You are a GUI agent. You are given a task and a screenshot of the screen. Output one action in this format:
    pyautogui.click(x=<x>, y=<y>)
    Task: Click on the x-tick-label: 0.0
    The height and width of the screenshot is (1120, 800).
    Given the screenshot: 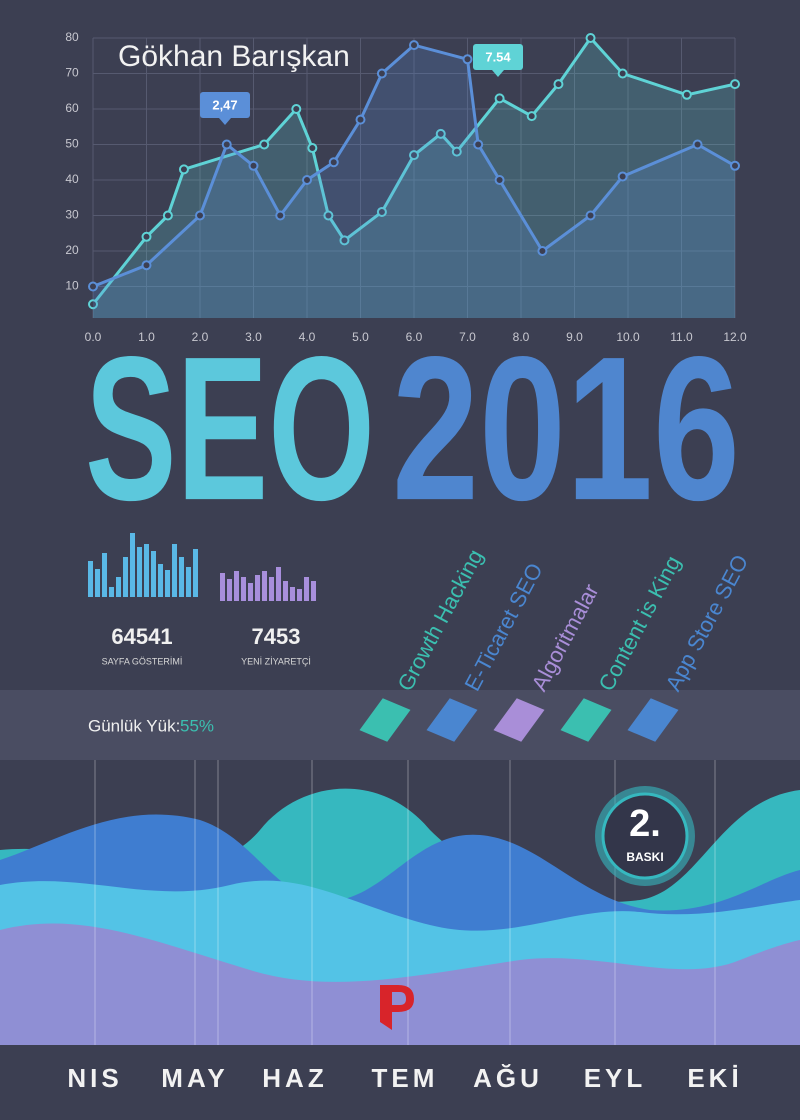 What is the action you would take?
    pyautogui.click(x=93, y=337)
    